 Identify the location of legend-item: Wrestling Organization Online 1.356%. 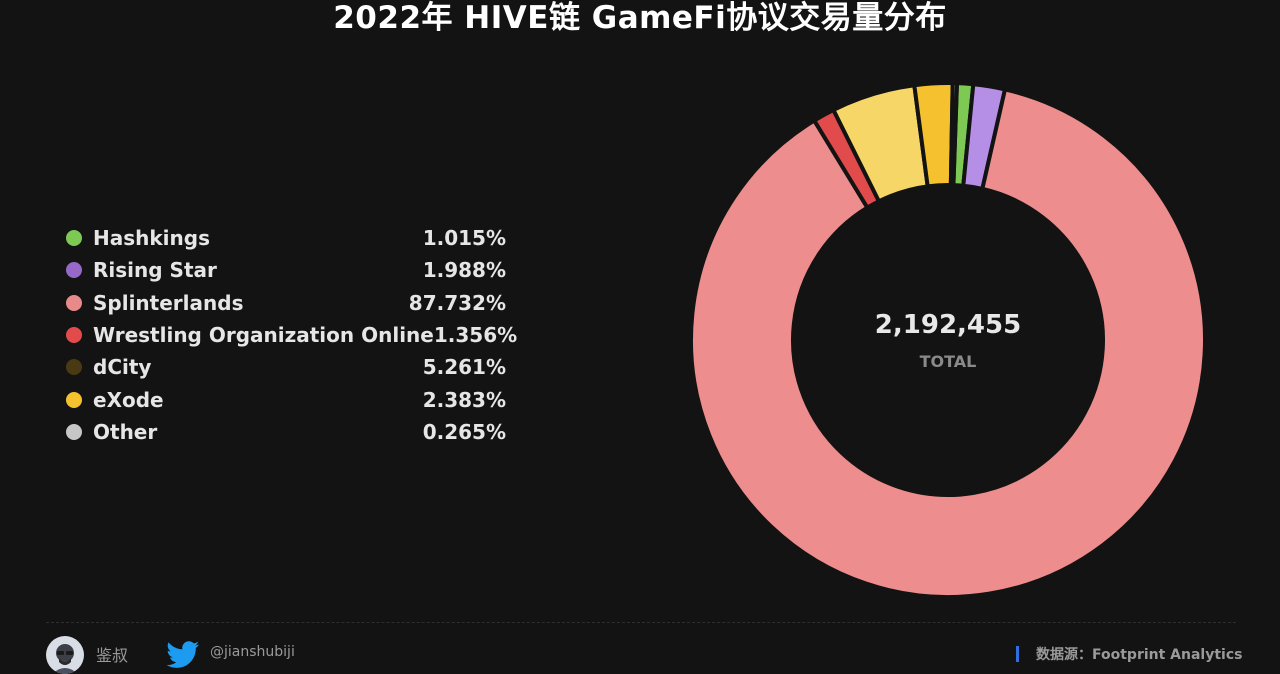
(291, 335).